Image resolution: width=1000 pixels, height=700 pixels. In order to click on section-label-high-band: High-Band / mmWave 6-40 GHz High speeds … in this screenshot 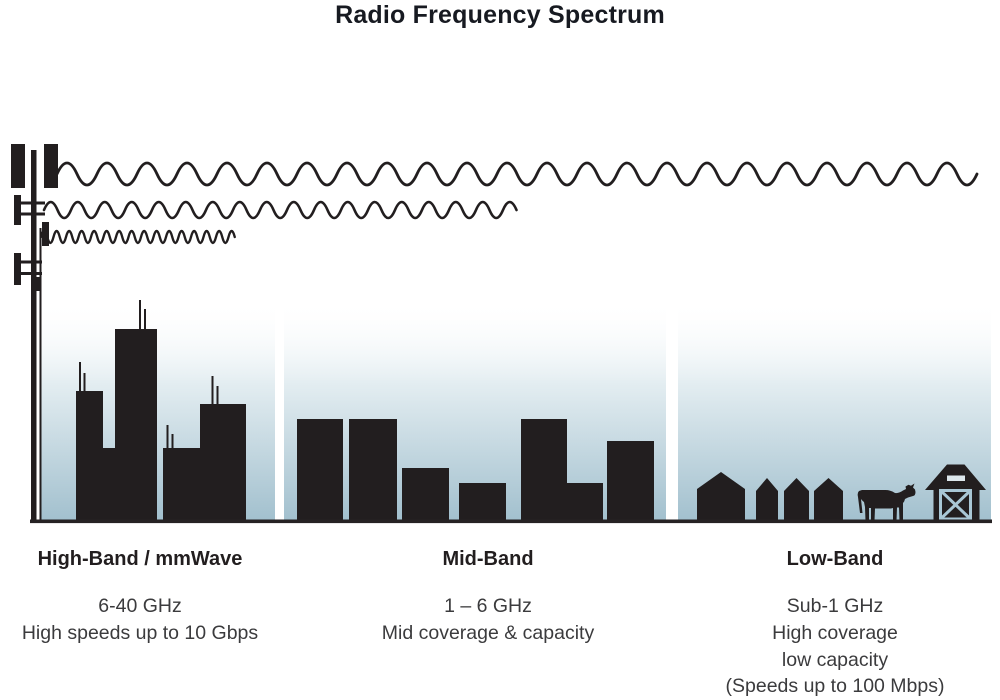, I will do `click(152, 597)`.